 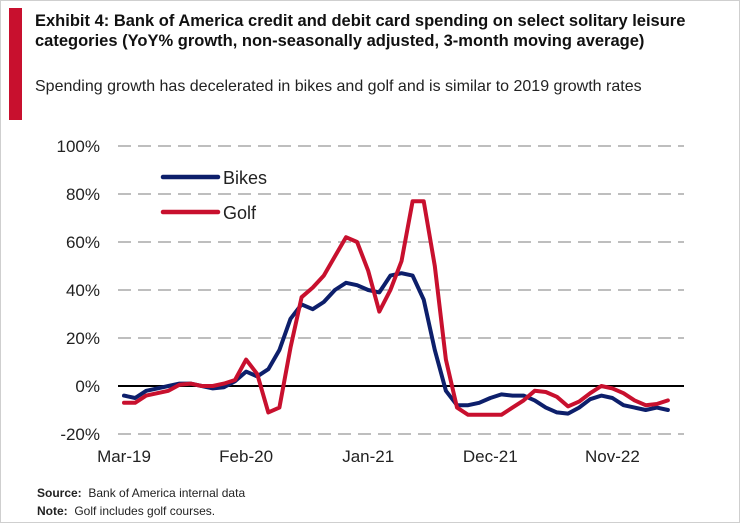 I want to click on x-tick-label: Dec-21, so click(x=490, y=456).